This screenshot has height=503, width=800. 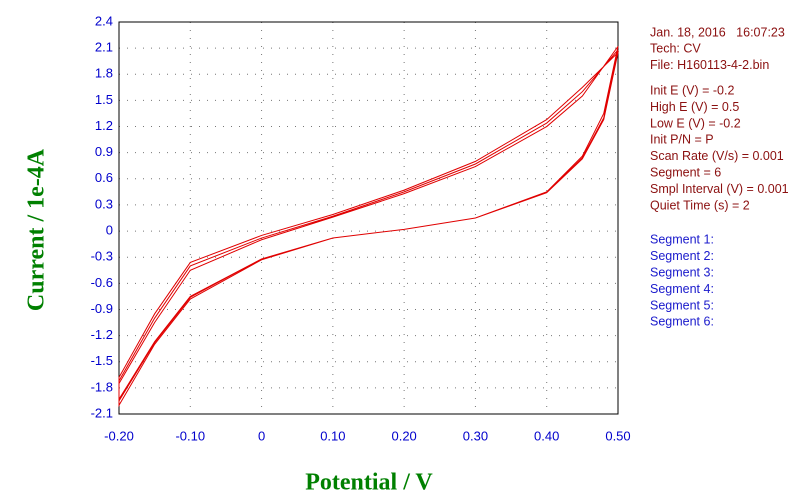 I want to click on y-tick-label: -0.6, so click(x=102, y=282).